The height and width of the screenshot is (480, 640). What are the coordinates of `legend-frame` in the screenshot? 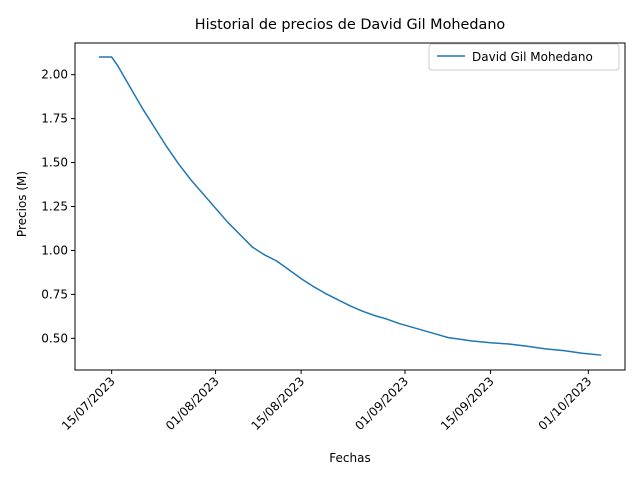 It's located at (524, 57).